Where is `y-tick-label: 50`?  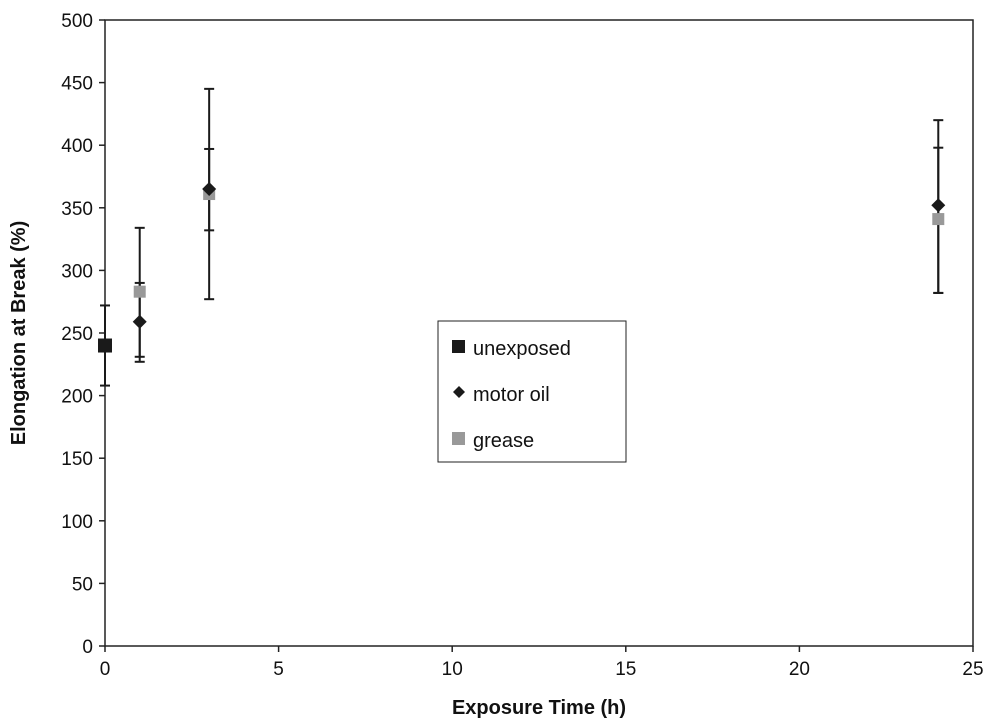 y-tick-label: 50 is located at coordinates (82, 584).